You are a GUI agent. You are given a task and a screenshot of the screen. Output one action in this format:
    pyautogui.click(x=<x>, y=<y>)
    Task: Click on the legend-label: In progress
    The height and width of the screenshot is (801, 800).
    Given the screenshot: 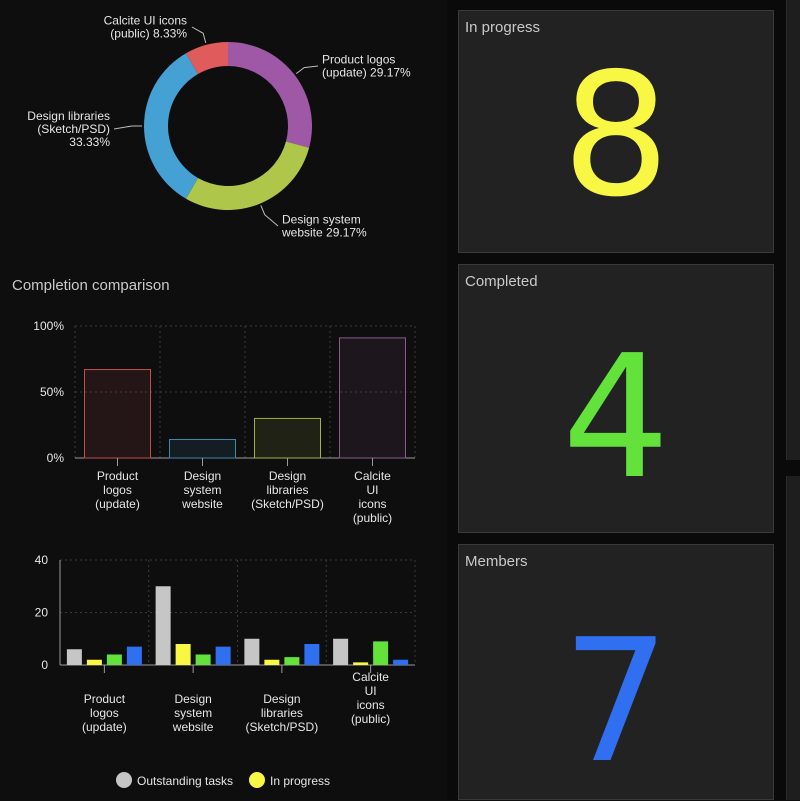 What is the action you would take?
    pyautogui.click(x=300, y=781)
    